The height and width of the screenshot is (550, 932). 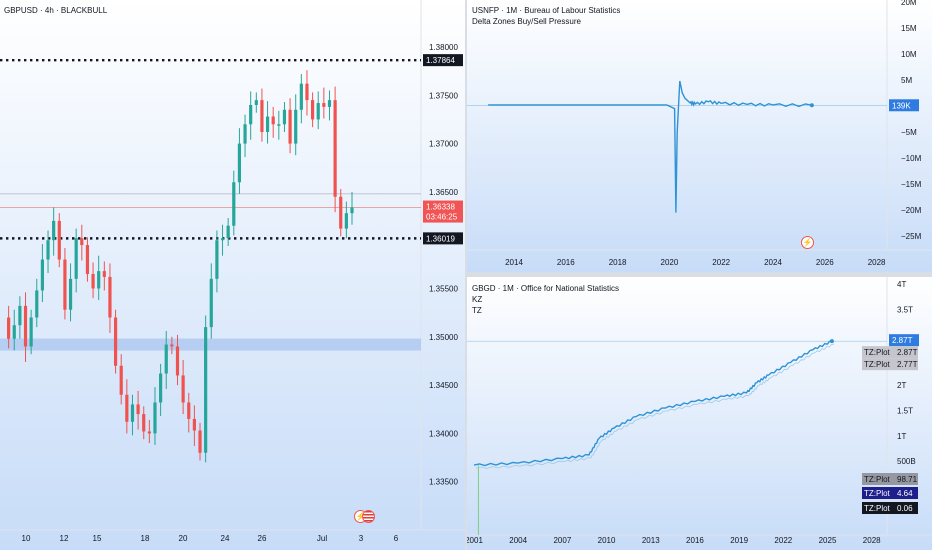 I want to click on tz-plot-tag-2: TZ:Plot 2.77T, so click(x=890, y=364).